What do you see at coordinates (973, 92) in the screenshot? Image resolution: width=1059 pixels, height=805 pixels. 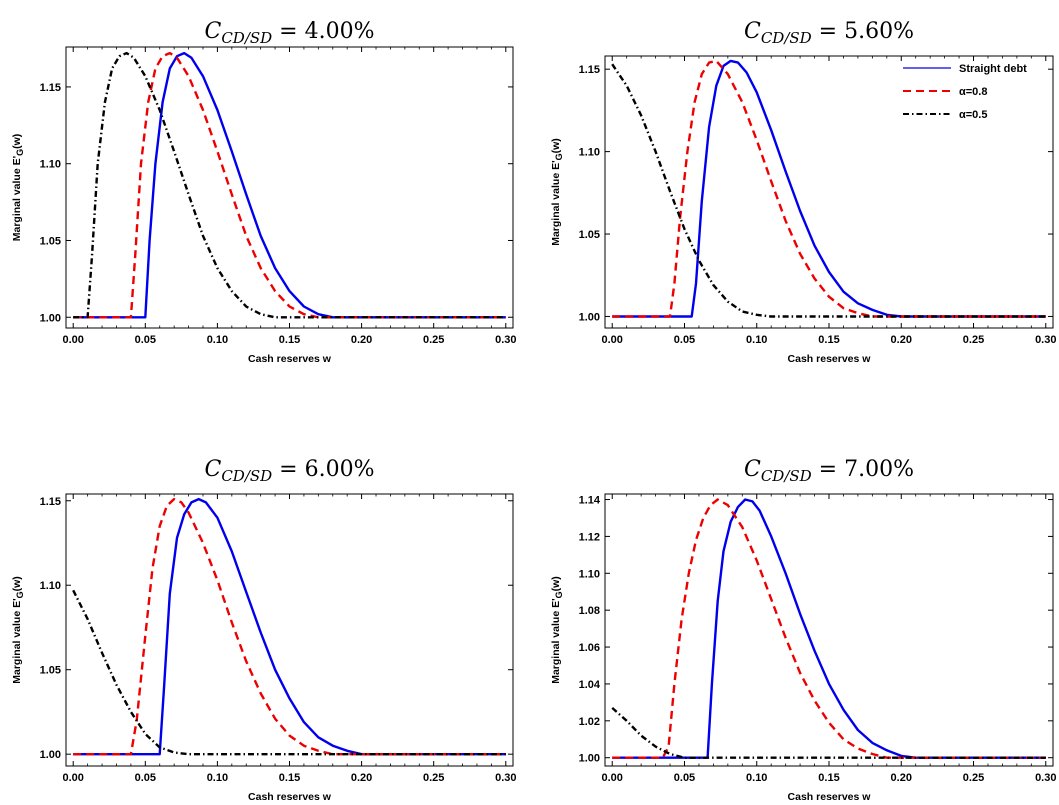 I see `legend-label-2: α=0.8` at bounding box center [973, 92].